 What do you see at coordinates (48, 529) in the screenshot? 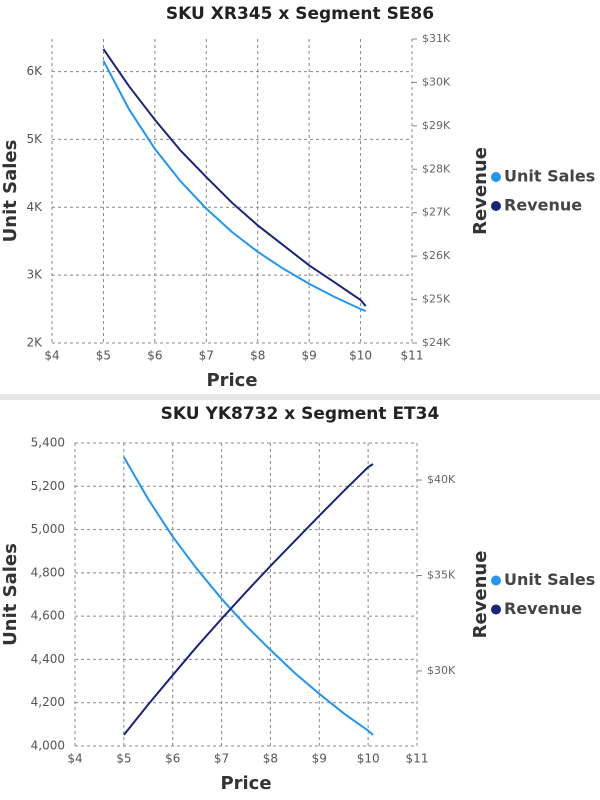
I see `y-tick-label: 5,000` at bounding box center [48, 529].